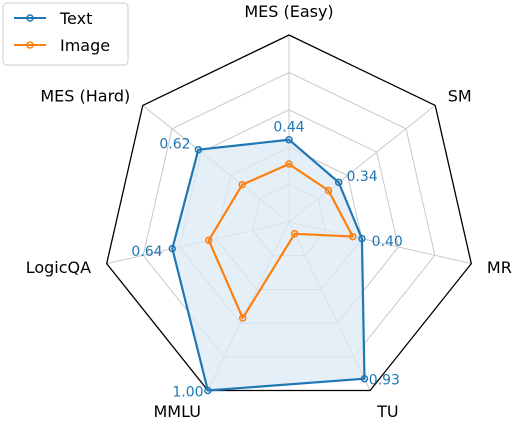 The width and height of the screenshot is (532, 428). I want to click on point-image-mes-hard, so click(242, 184).